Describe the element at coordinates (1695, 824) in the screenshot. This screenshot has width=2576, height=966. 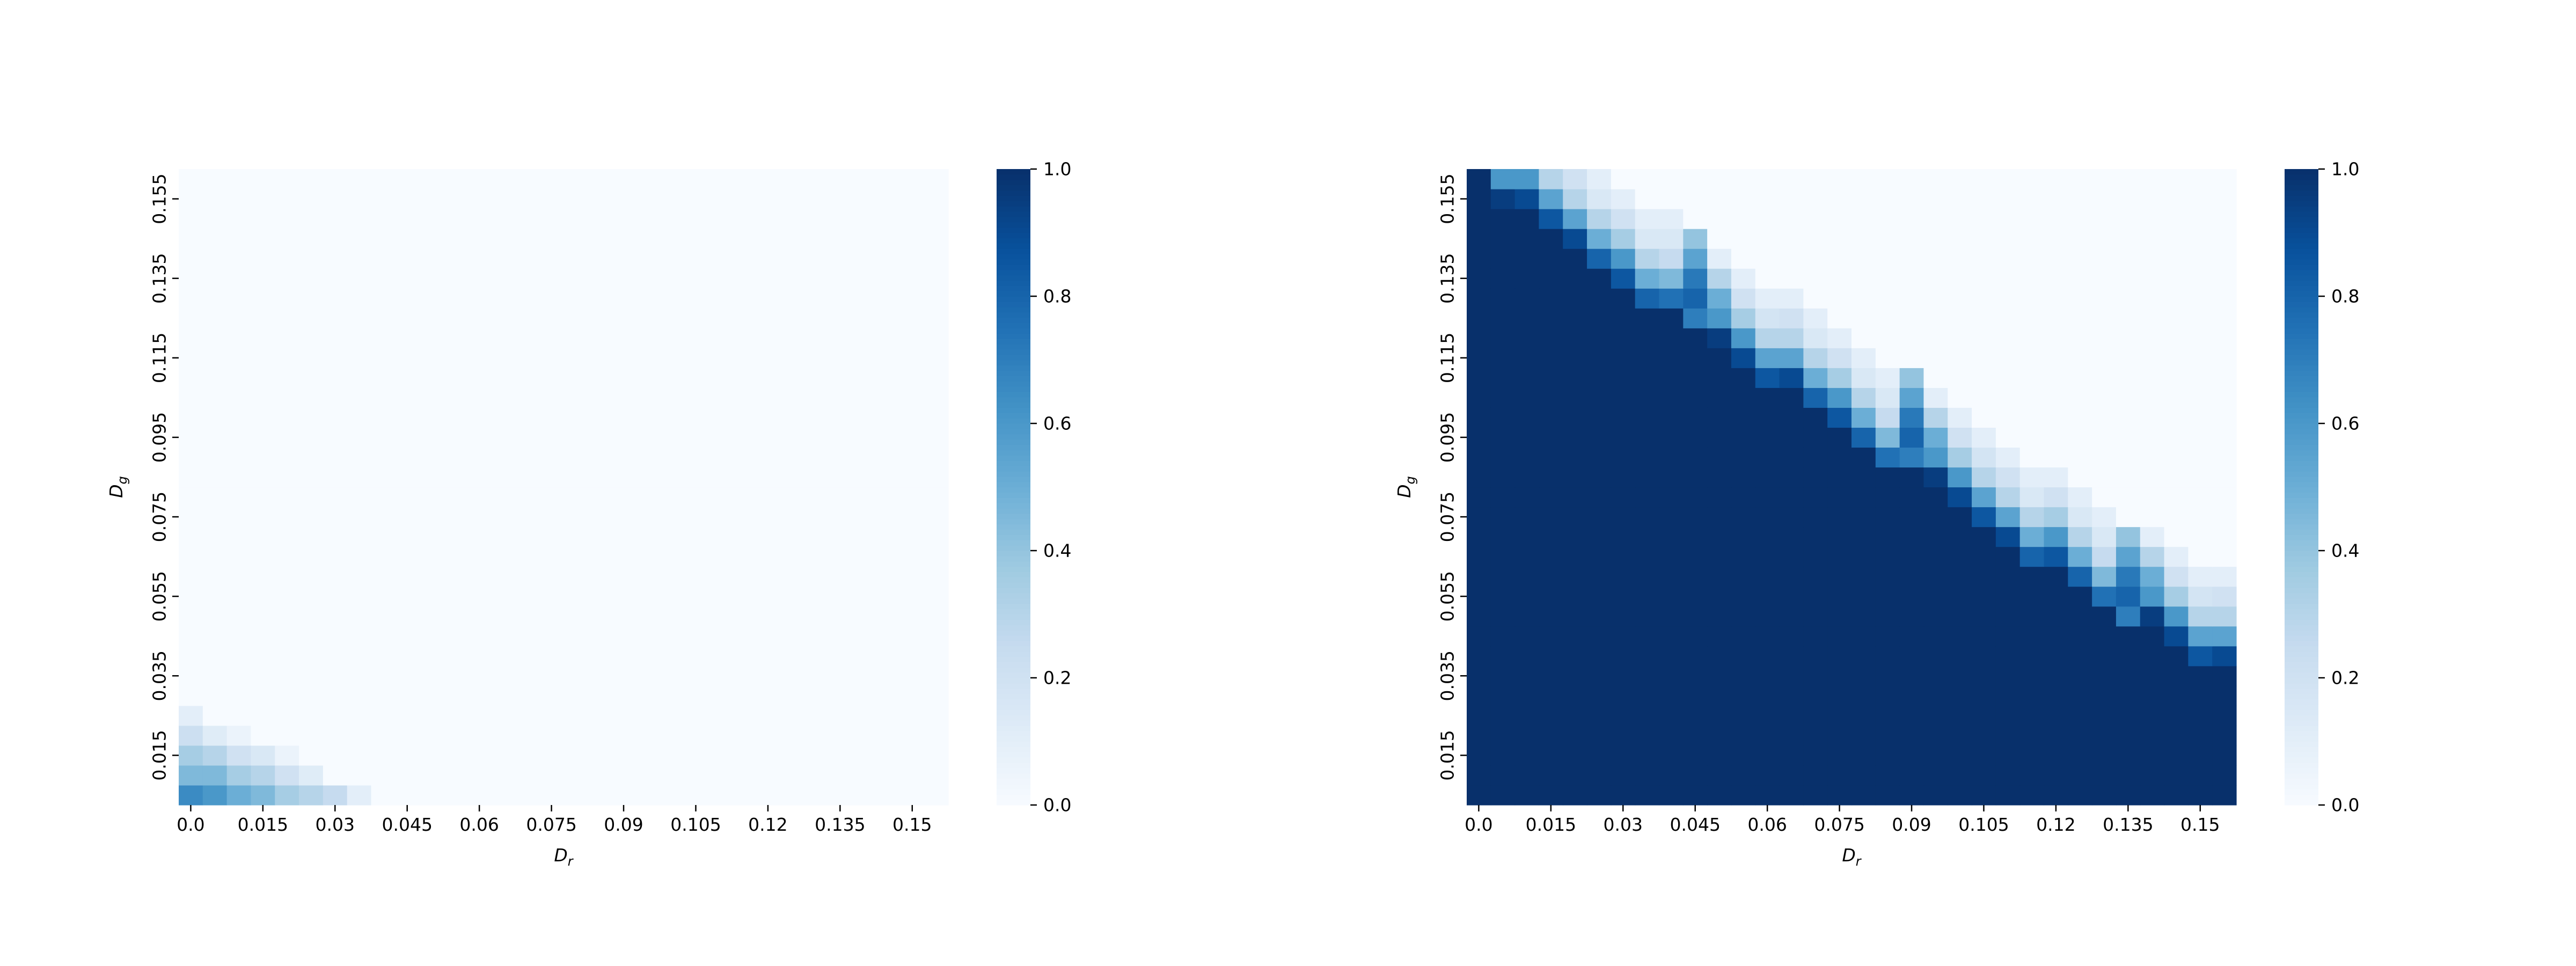
I see `x-tick-label: 0.045` at that location.